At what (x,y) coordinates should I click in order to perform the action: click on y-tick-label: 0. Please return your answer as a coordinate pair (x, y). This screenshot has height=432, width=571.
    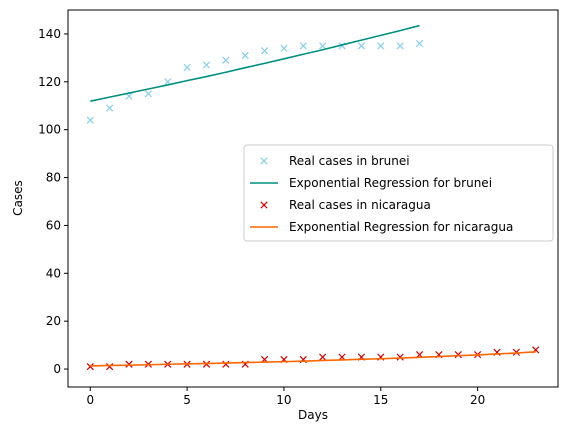
    Looking at the image, I should click on (57, 369).